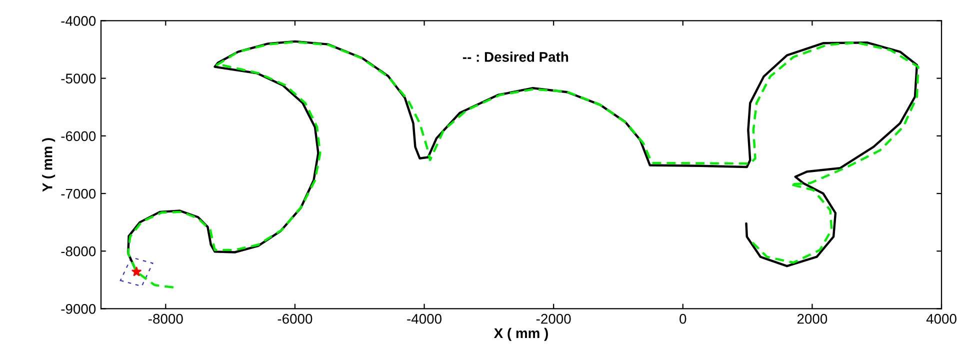  I want to click on x-tick-label: -6000, so click(295, 319).